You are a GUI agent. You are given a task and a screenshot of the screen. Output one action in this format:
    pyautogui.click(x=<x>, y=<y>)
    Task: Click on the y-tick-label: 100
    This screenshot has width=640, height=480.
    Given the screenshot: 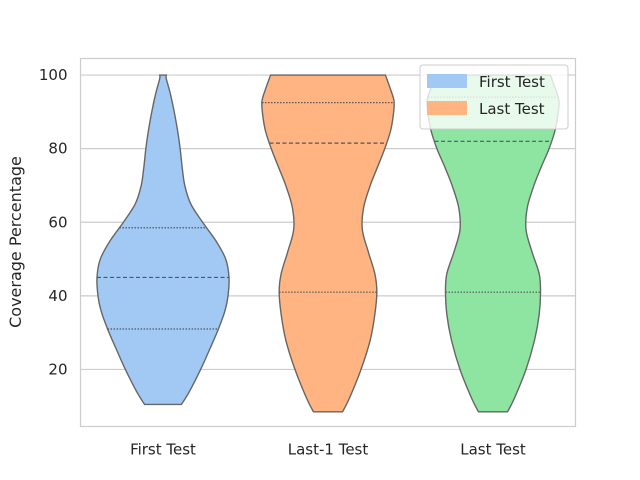 What is the action you would take?
    pyautogui.click(x=53, y=75)
    